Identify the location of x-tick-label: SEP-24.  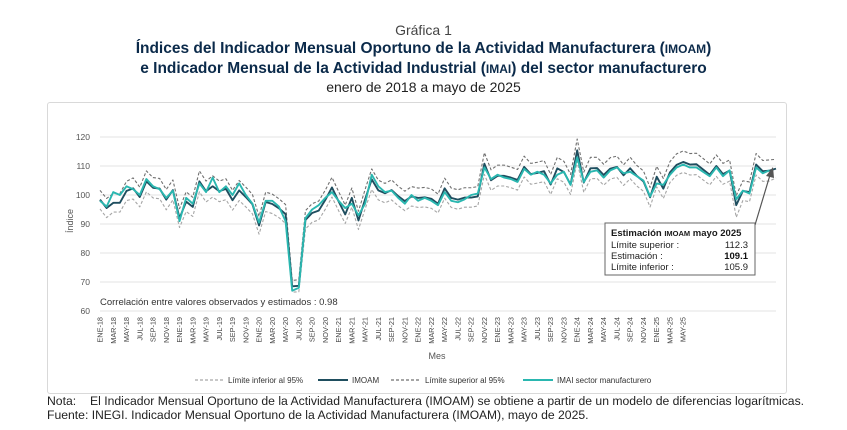
(630, 329).